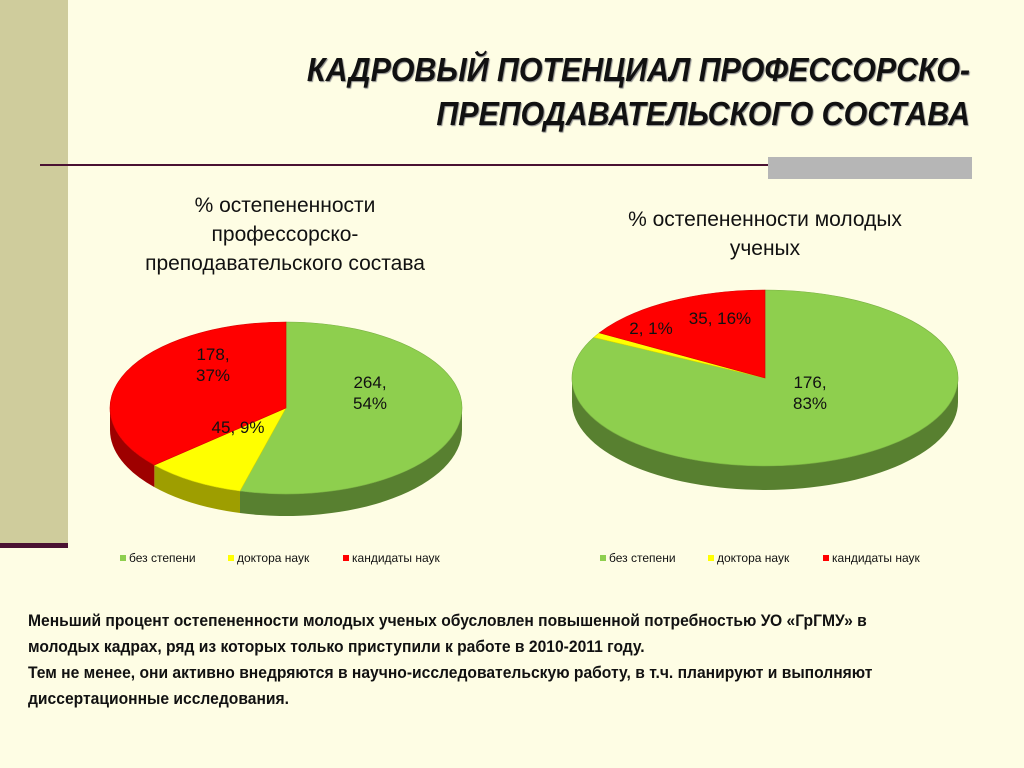  I want to click on pie-0-slice-no-degree, so click(351, 408).